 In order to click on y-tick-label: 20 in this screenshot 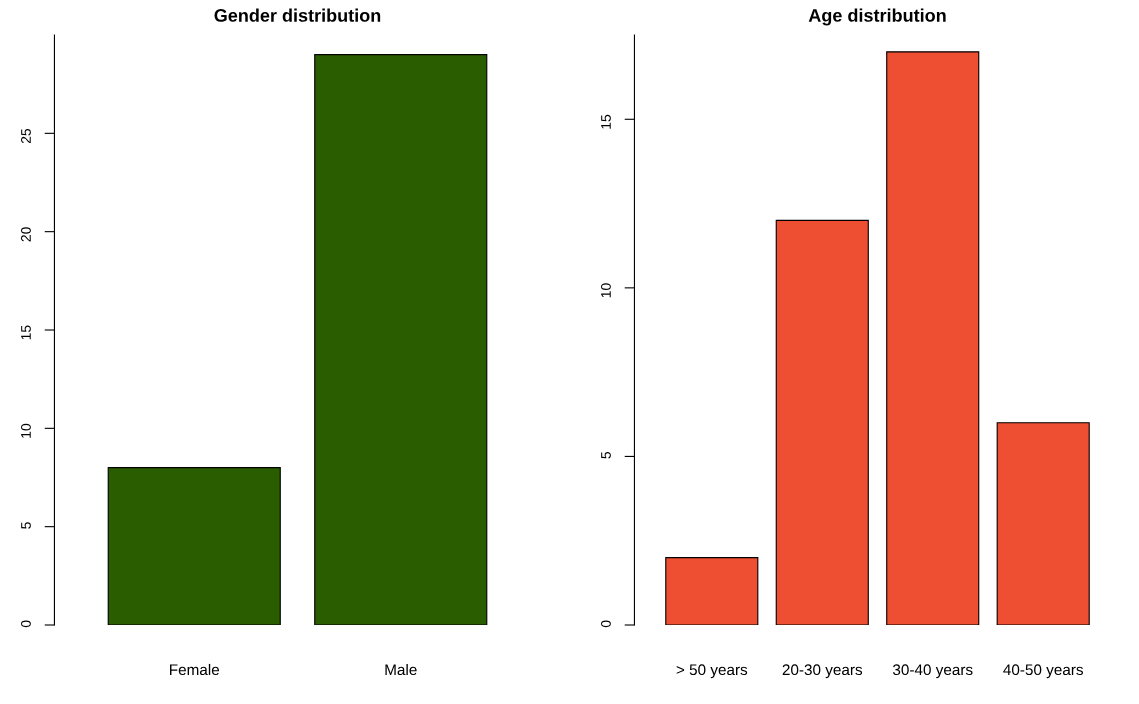, I will do `click(26, 234)`.